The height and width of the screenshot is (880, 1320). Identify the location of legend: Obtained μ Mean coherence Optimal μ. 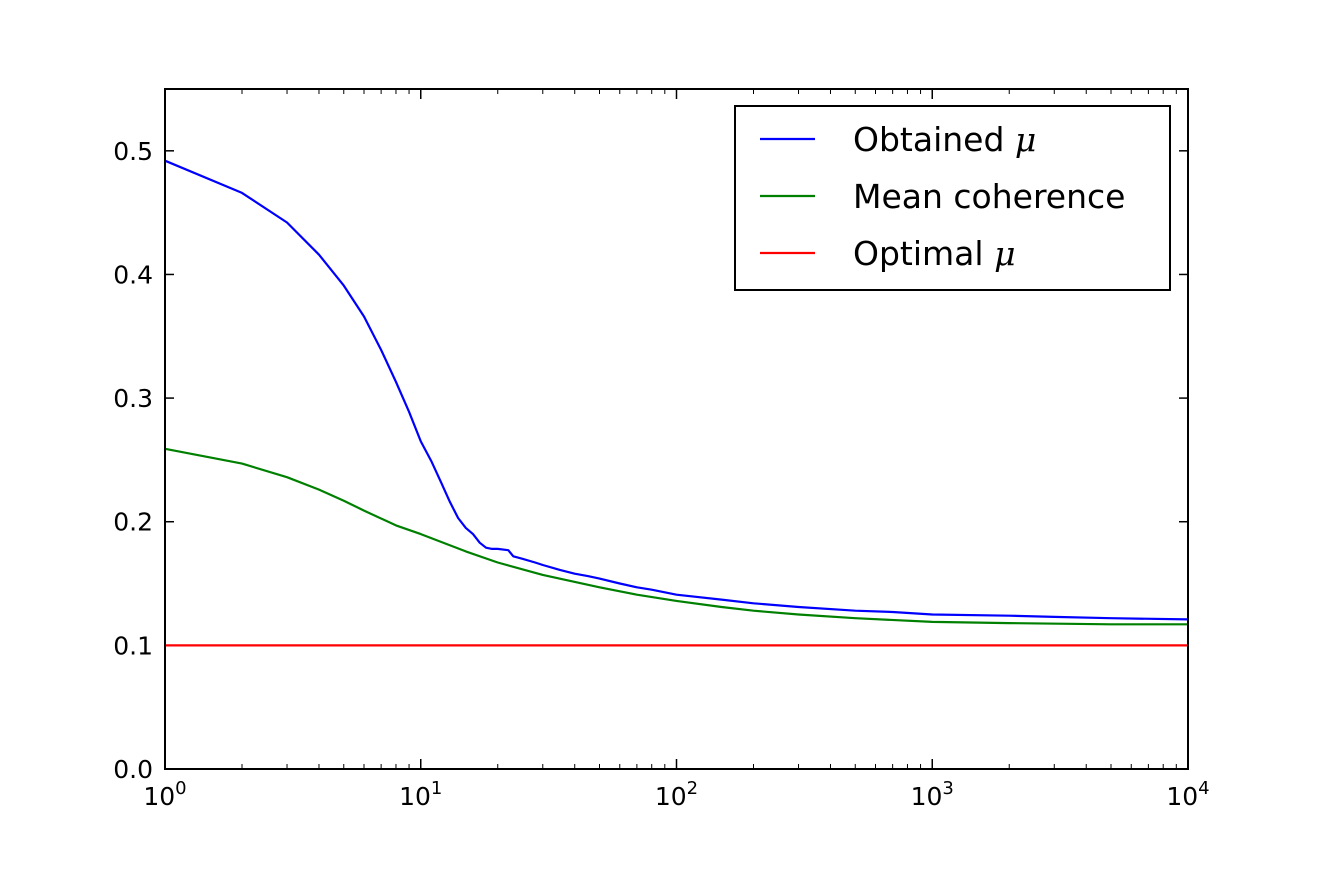
(952, 198).